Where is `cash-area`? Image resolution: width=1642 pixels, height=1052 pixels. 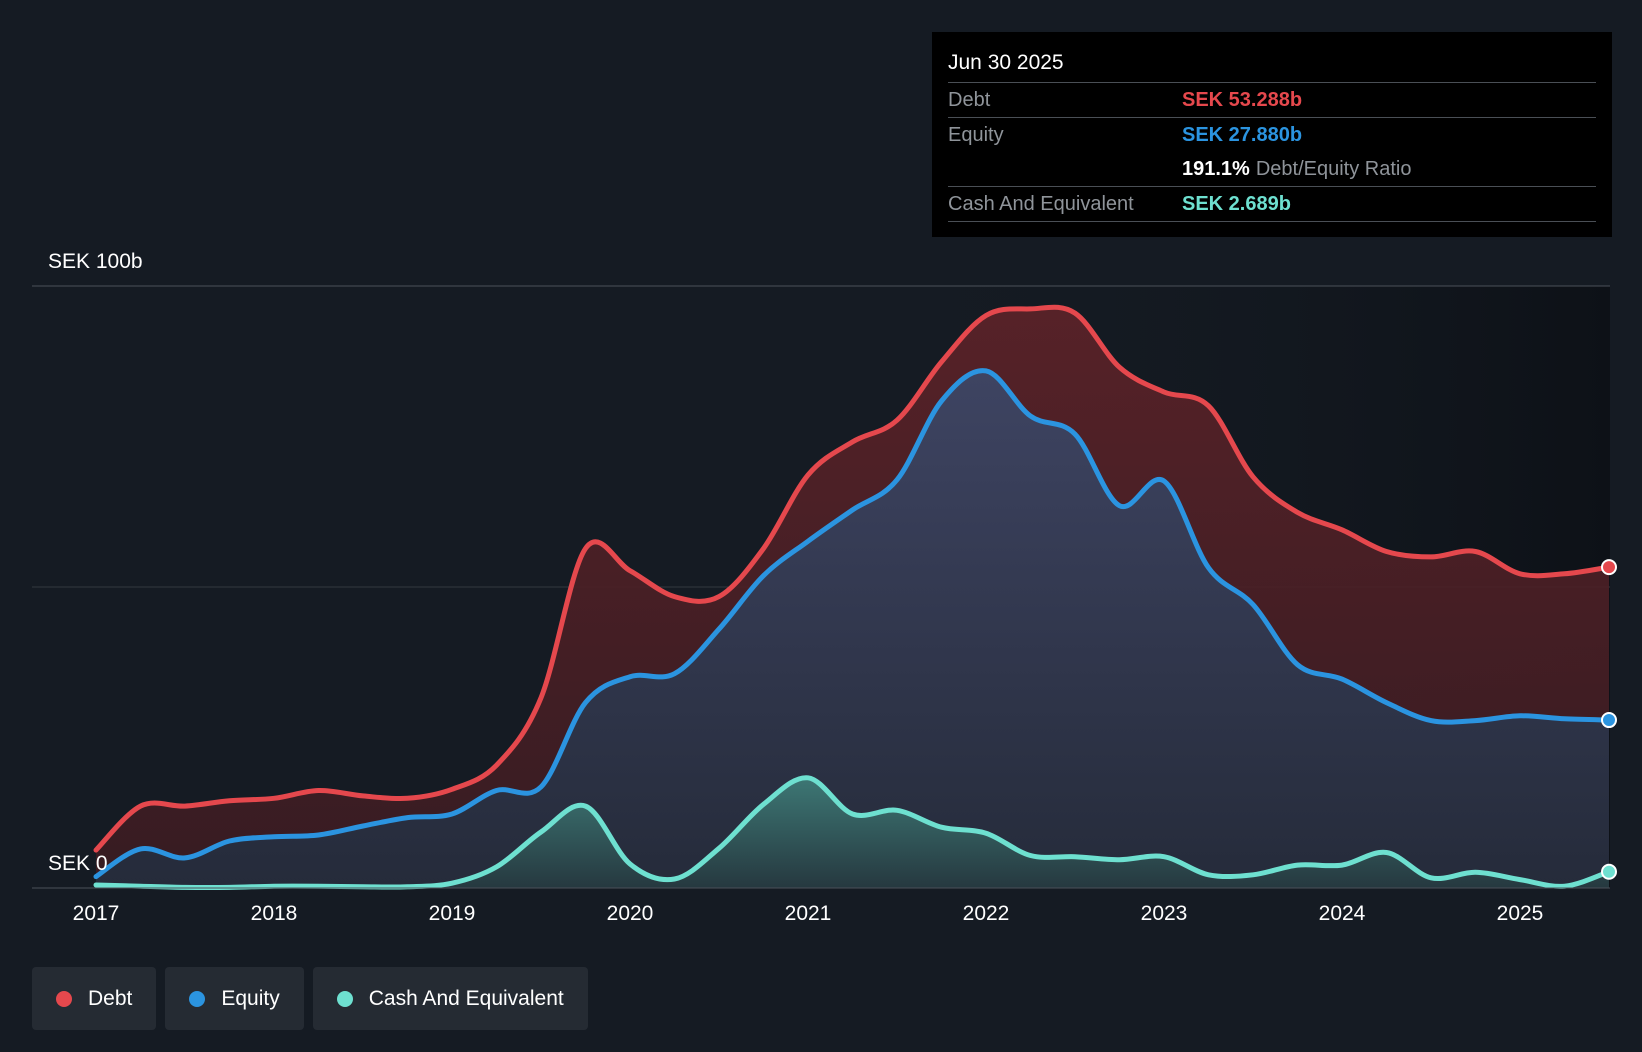 cash-area is located at coordinates (852, 832).